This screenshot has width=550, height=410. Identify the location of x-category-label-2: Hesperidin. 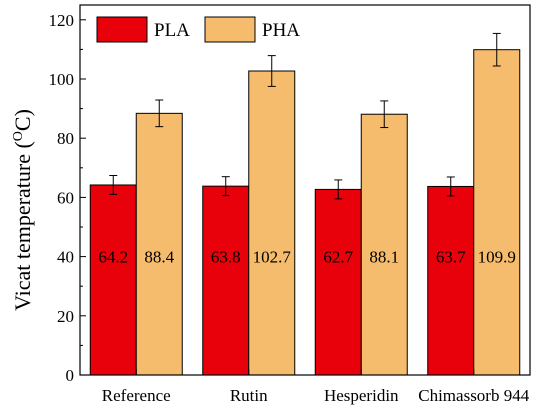
(361, 395).